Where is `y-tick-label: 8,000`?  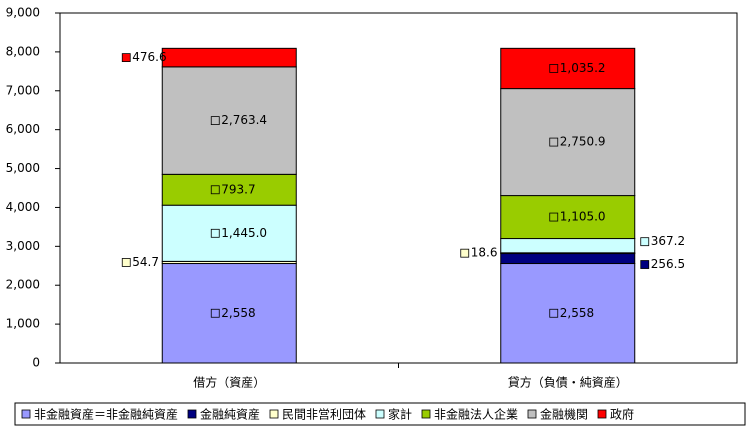 y-tick-label: 8,000 is located at coordinates (23, 51).